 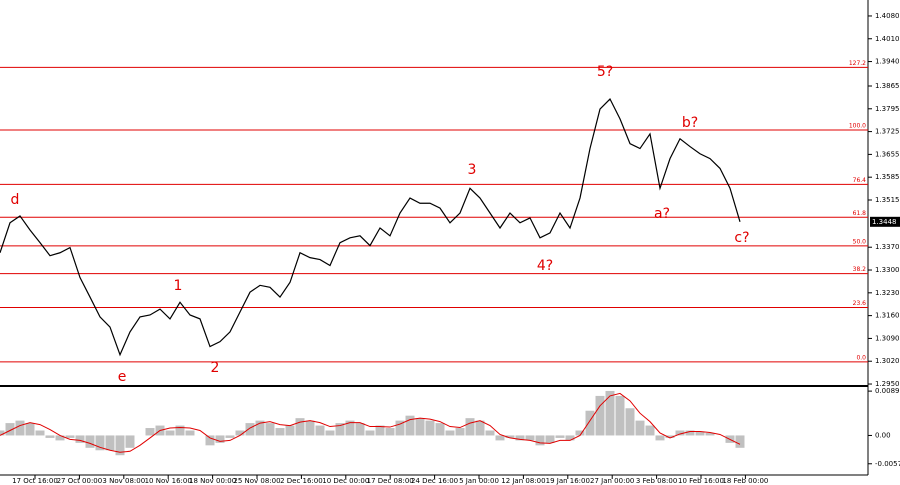 What do you see at coordinates (612, 481) in the screenshot?
I see `x-tick-label: 27 Jan 00:00` at bounding box center [612, 481].